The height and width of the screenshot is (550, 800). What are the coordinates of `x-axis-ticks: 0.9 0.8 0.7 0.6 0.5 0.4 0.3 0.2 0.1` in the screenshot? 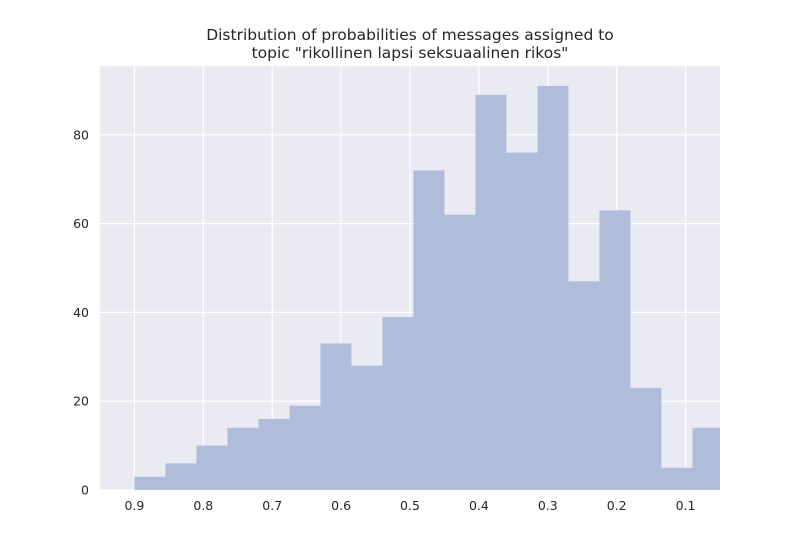 It's located at (409, 505).